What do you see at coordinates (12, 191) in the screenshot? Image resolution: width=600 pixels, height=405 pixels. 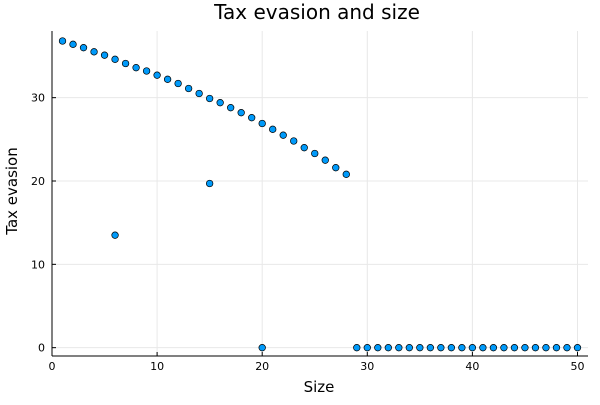 I see `y-axis-label: Tax evasion` at bounding box center [12, 191].